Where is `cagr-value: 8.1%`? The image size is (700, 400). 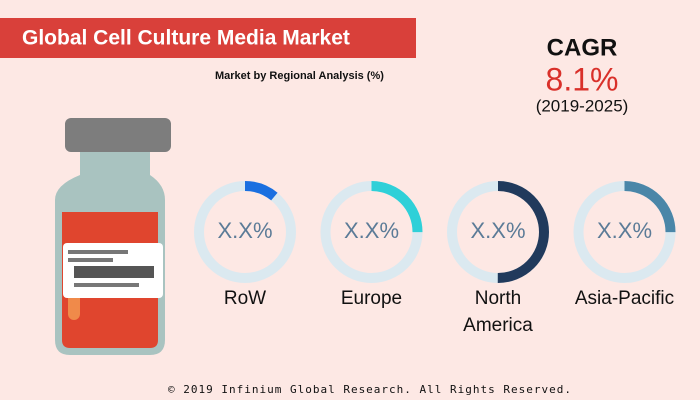 cagr-value: 8.1% is located at coordinates (582, 79).